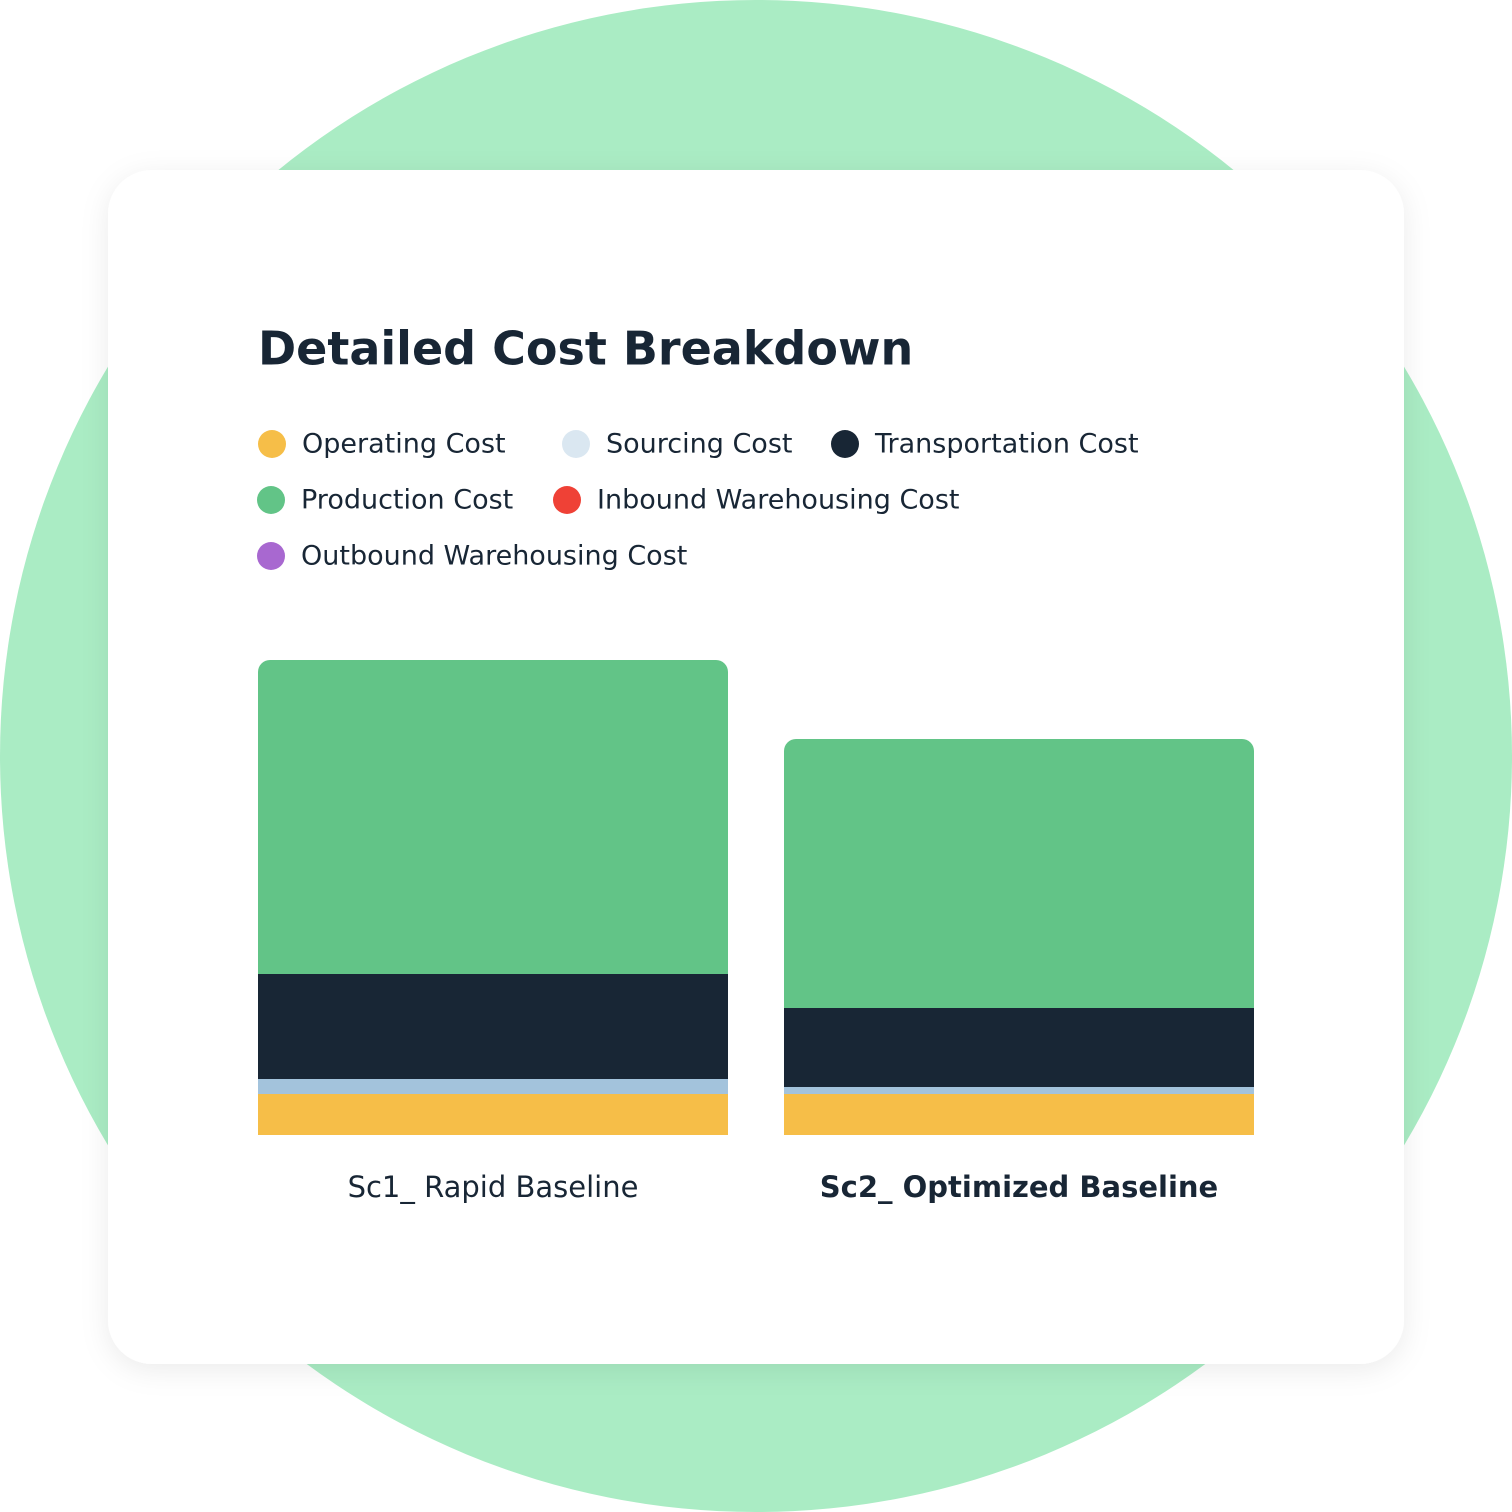 The height and width of the screenshot is (1512, 1512). Describe the element at coordinates (1006, 444) in the screenshot. I see `legend-label: Transportation Cost` at that location.